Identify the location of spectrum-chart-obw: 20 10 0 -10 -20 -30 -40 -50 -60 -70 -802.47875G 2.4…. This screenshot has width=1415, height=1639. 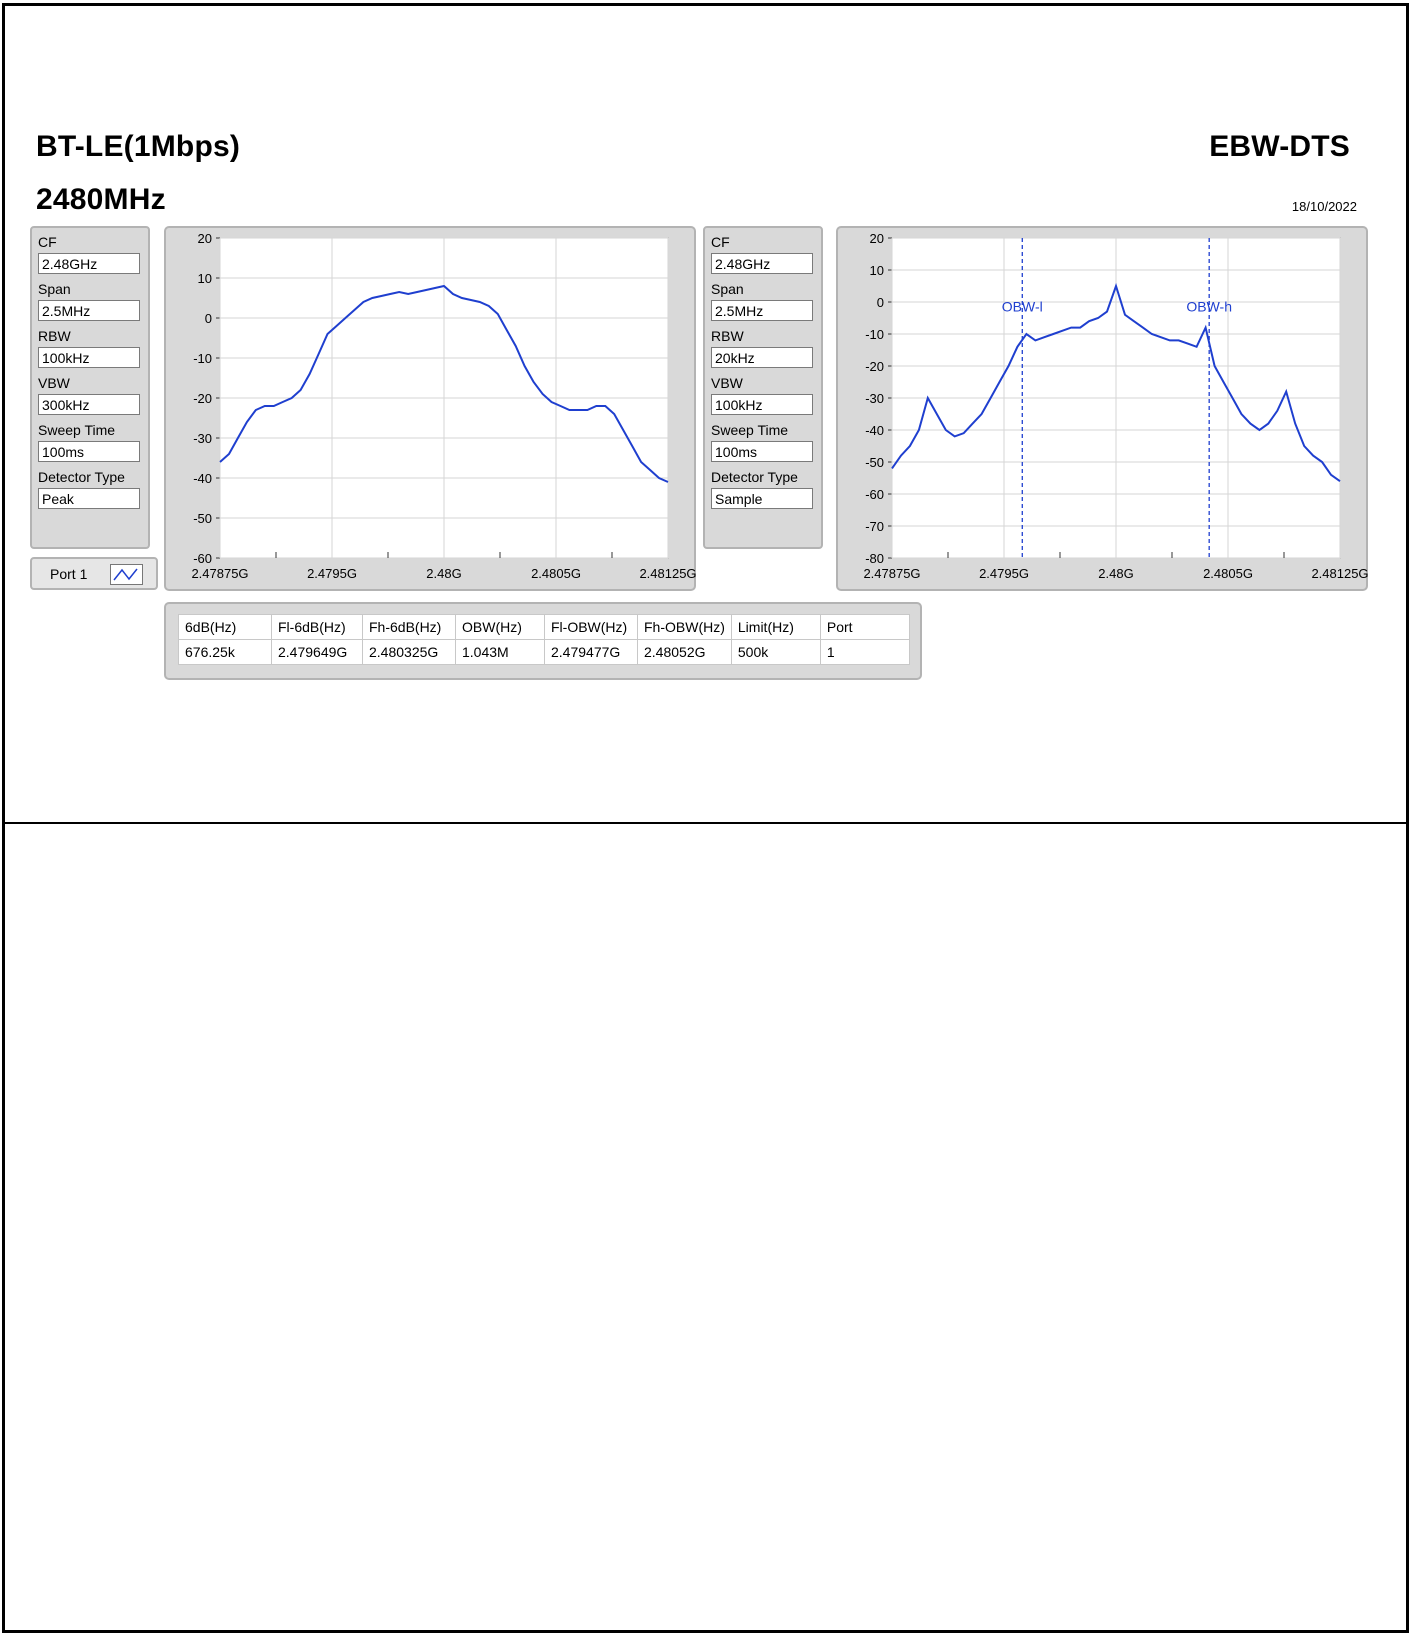
(1115, 406).